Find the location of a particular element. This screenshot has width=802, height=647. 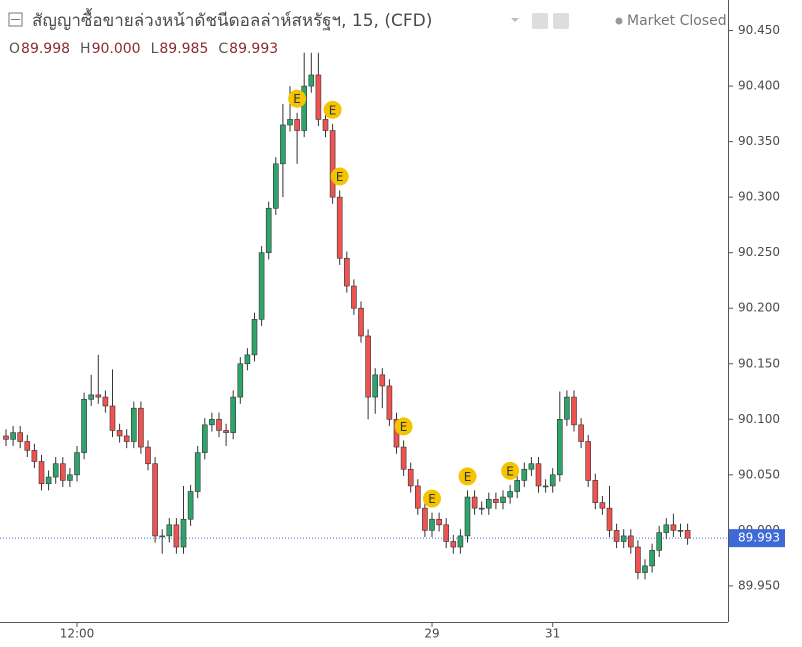

dropdown-icon is located at coordinates (515, 20).